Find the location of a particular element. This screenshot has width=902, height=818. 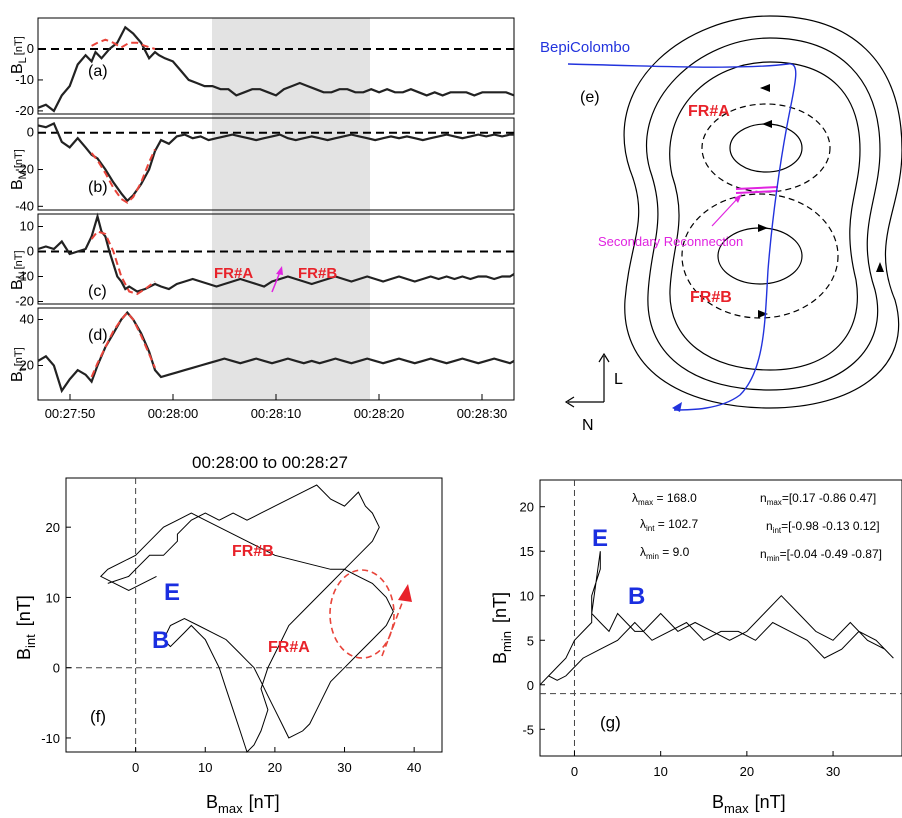

hodogram-g-ytick-label: 15 is located at coordinates (527, 551).